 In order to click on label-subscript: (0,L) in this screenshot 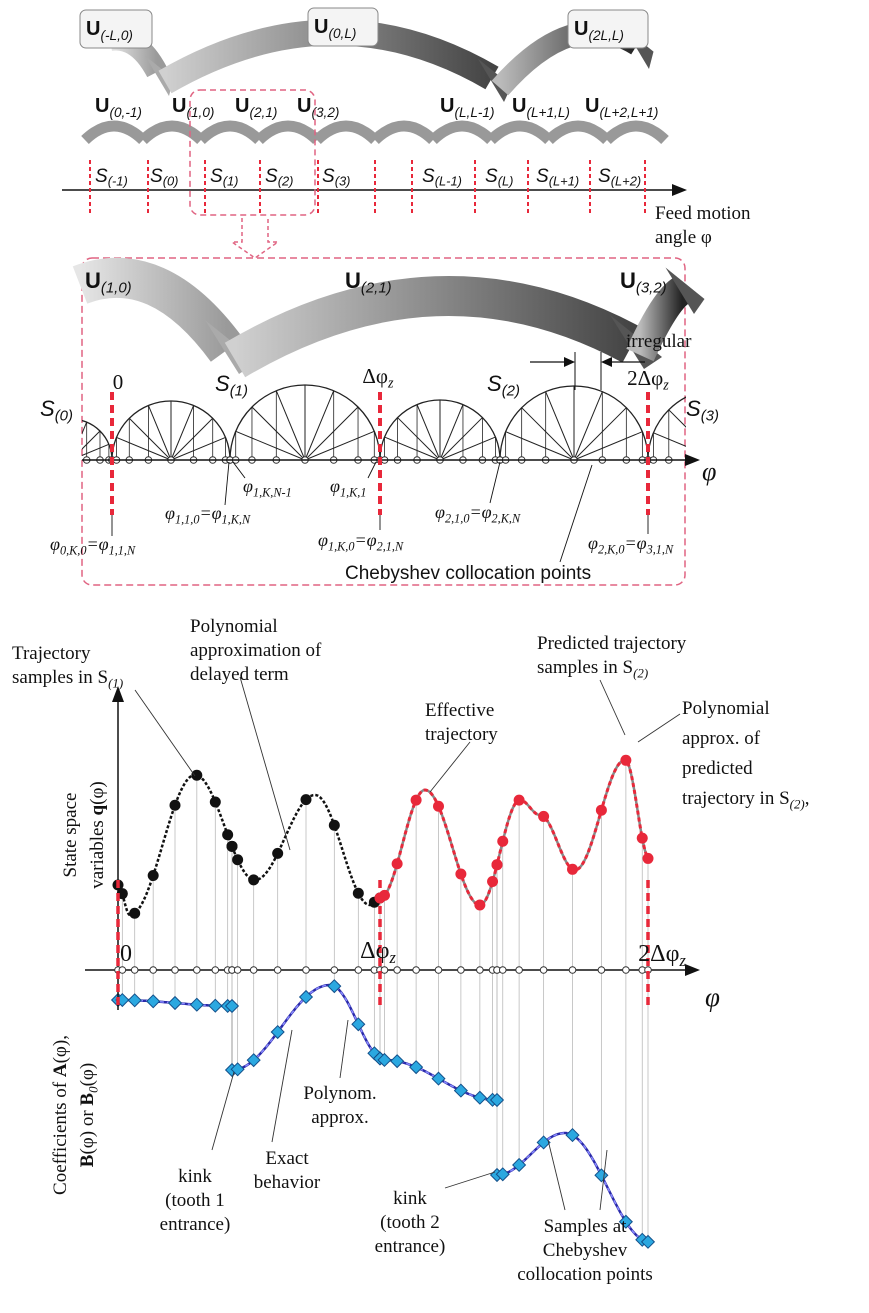, I will do `click(342, 33)`.